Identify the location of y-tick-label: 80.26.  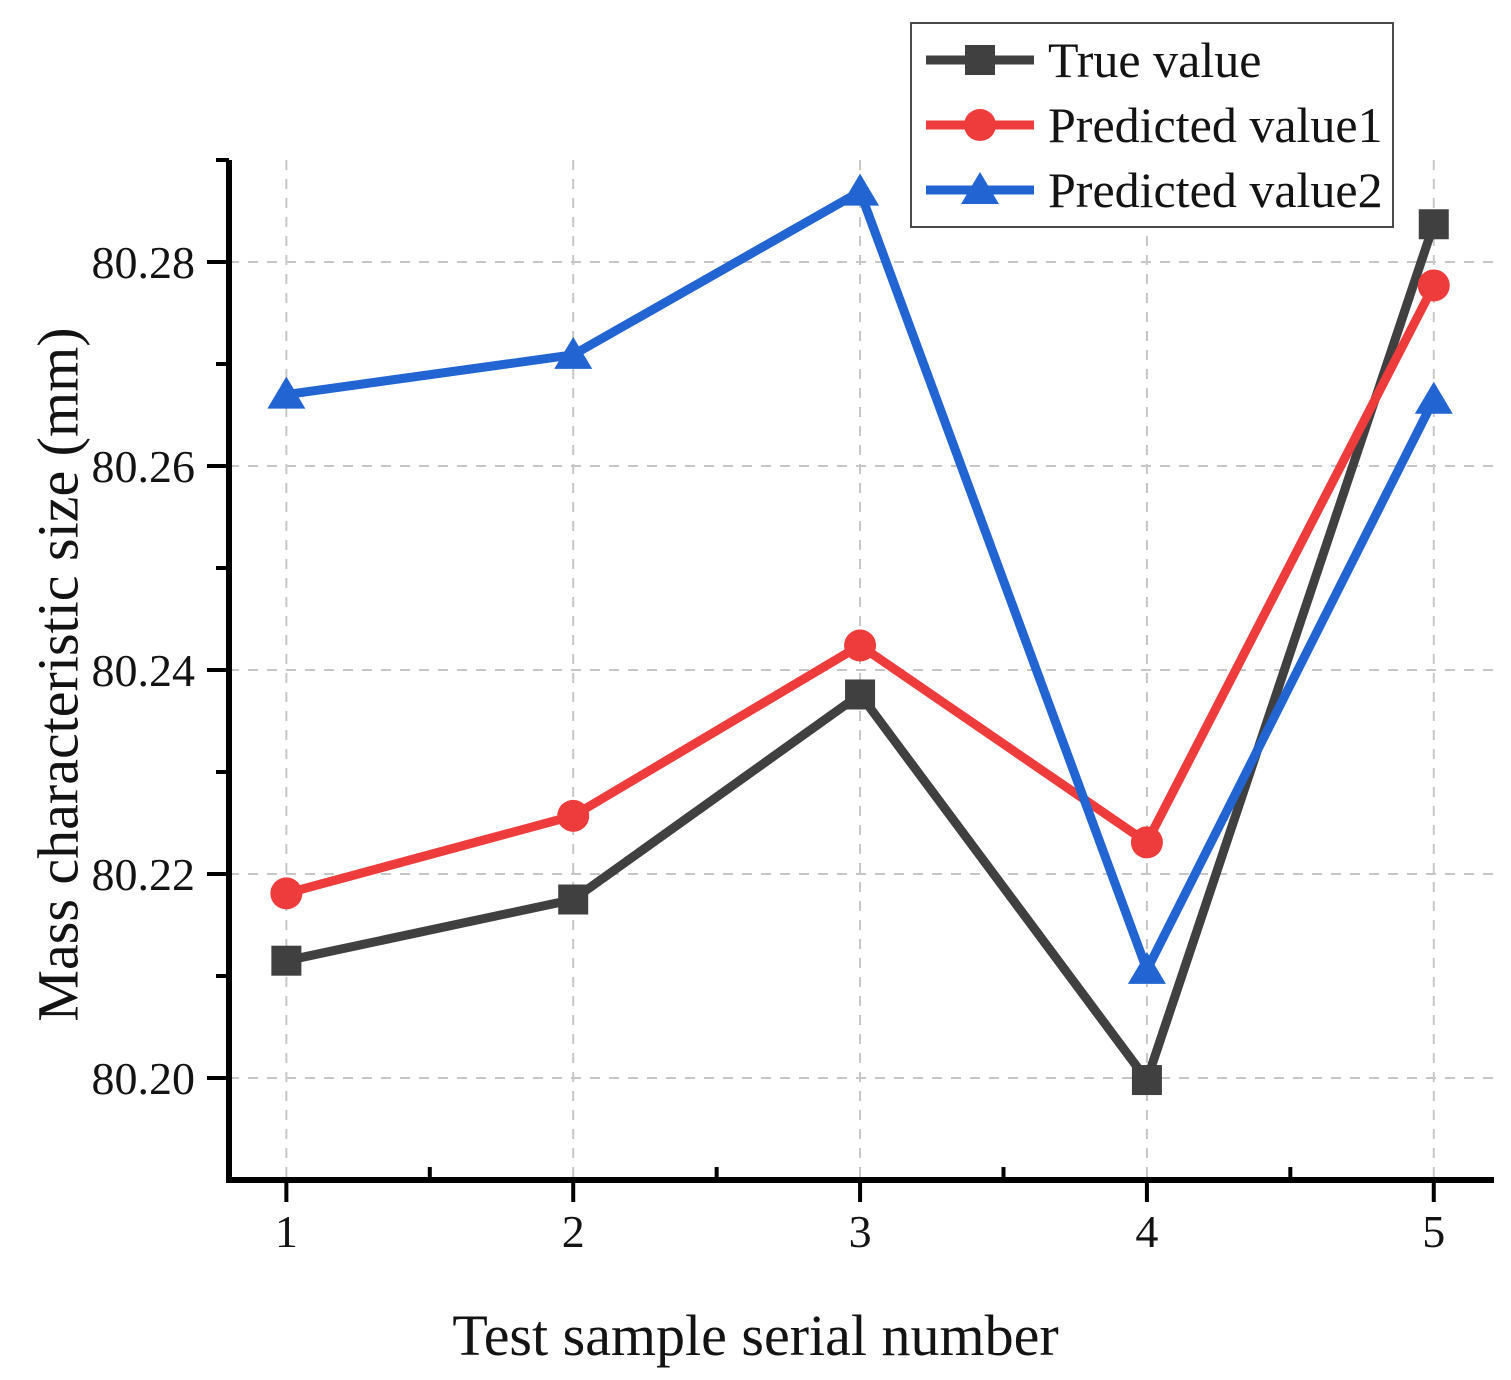
(144, 466).